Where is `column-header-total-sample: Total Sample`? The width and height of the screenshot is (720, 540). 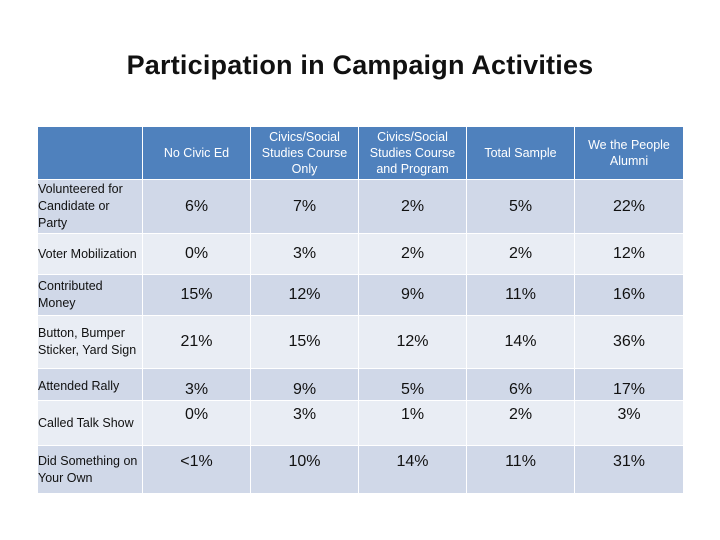
column-header-total-sample: Total Sample is located at coordinates (520, 153).